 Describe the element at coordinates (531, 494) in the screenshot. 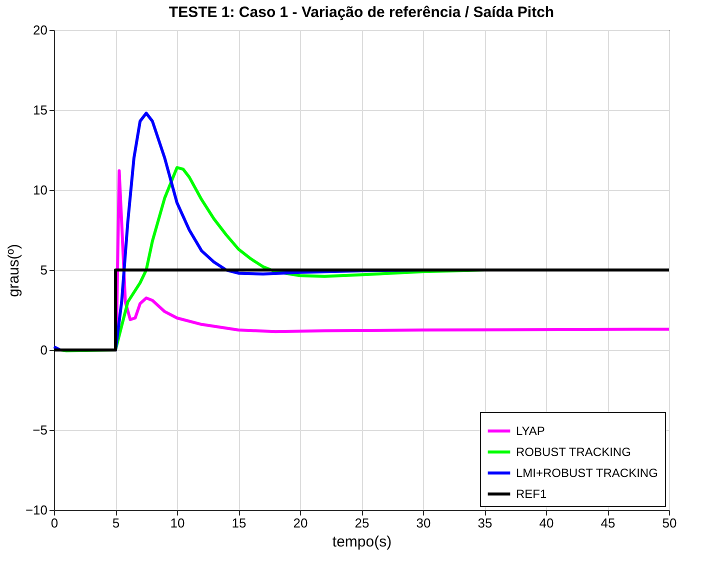

I see `legend-label: REF1` at that location.